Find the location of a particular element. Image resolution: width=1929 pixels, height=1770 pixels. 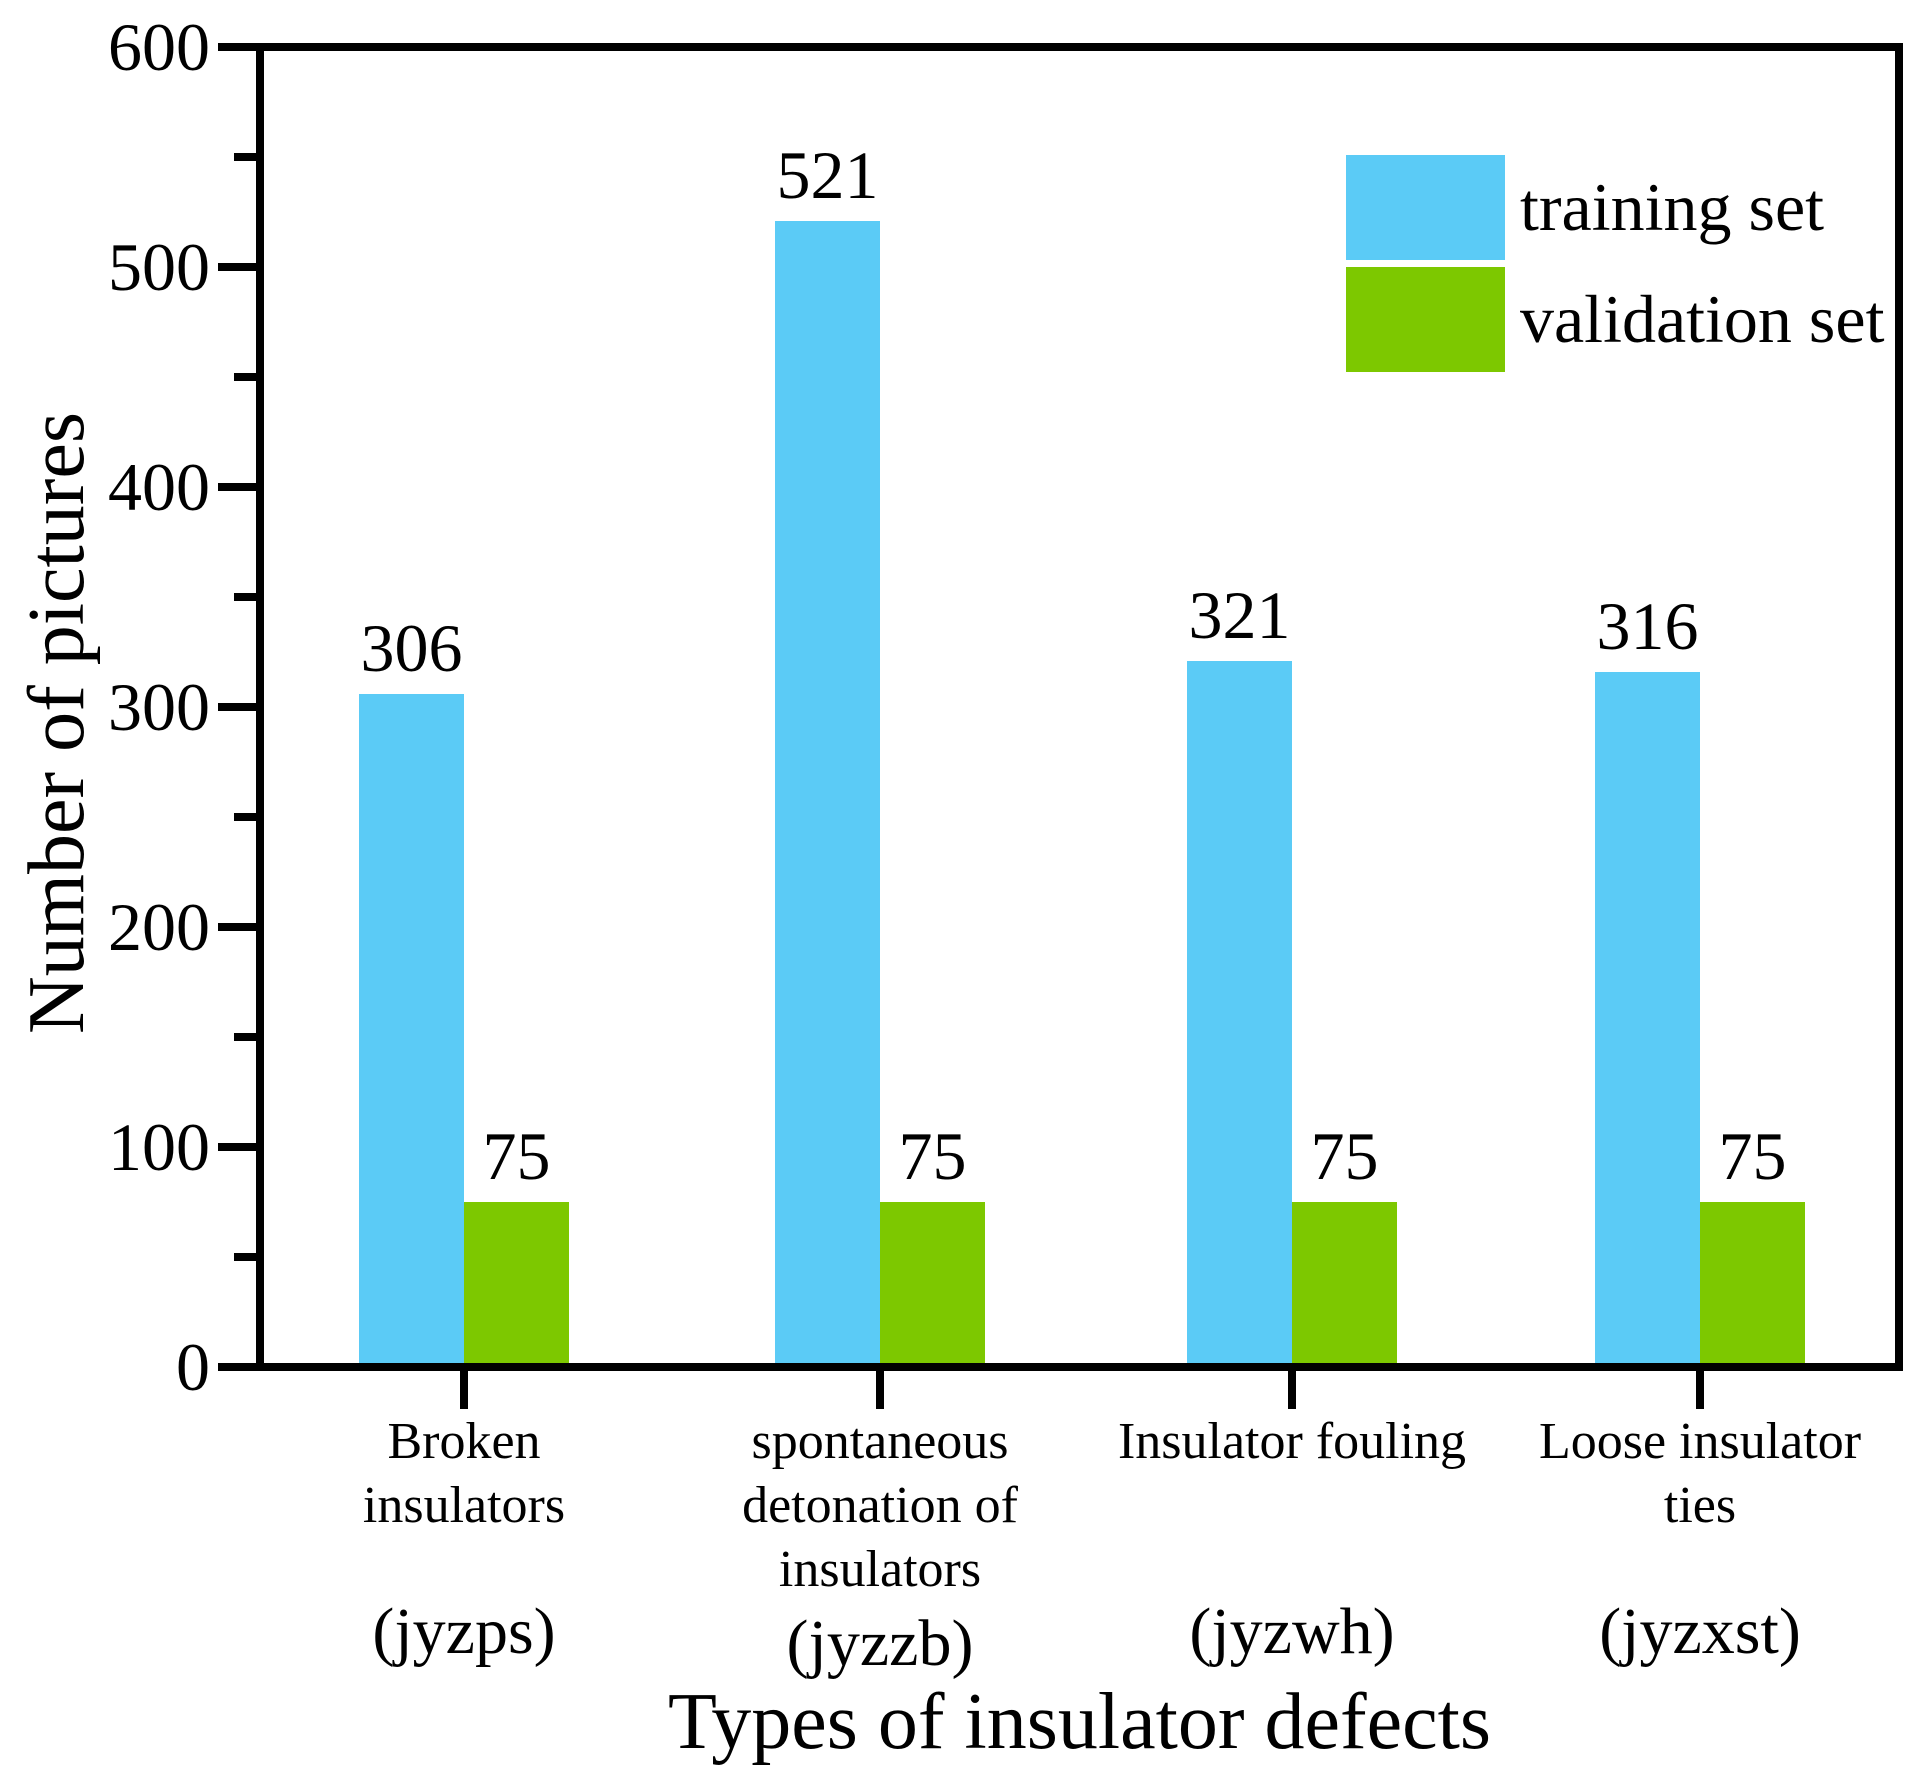

category-name: Loose insulator ties is located at coordinates (1699, 1474).